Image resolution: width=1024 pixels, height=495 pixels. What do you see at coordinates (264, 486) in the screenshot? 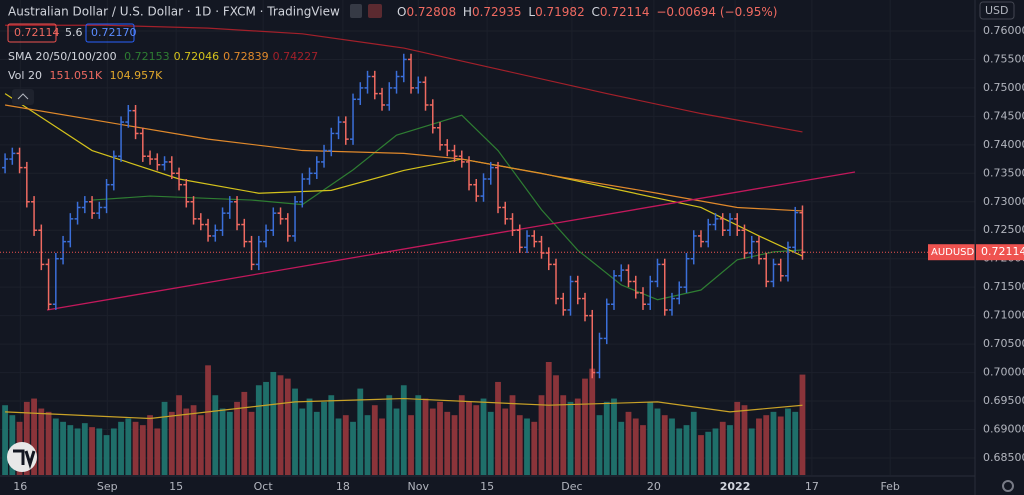
I see `x-tick-label: Oct` at bounding box center [264, 486].